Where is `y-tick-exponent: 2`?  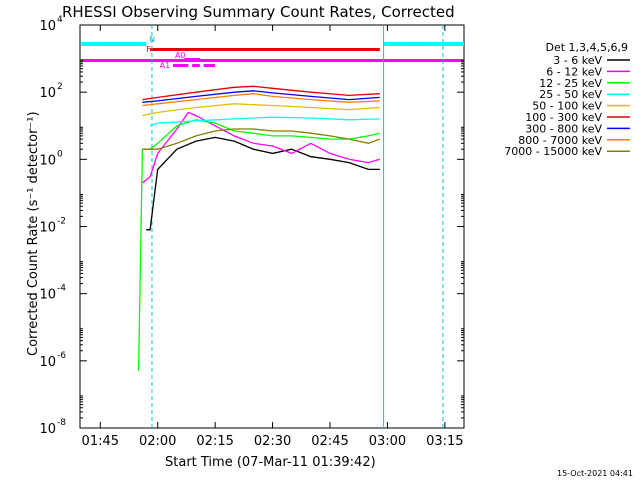
y-tick-exponent: 2 is located at coordinates (60, 87).